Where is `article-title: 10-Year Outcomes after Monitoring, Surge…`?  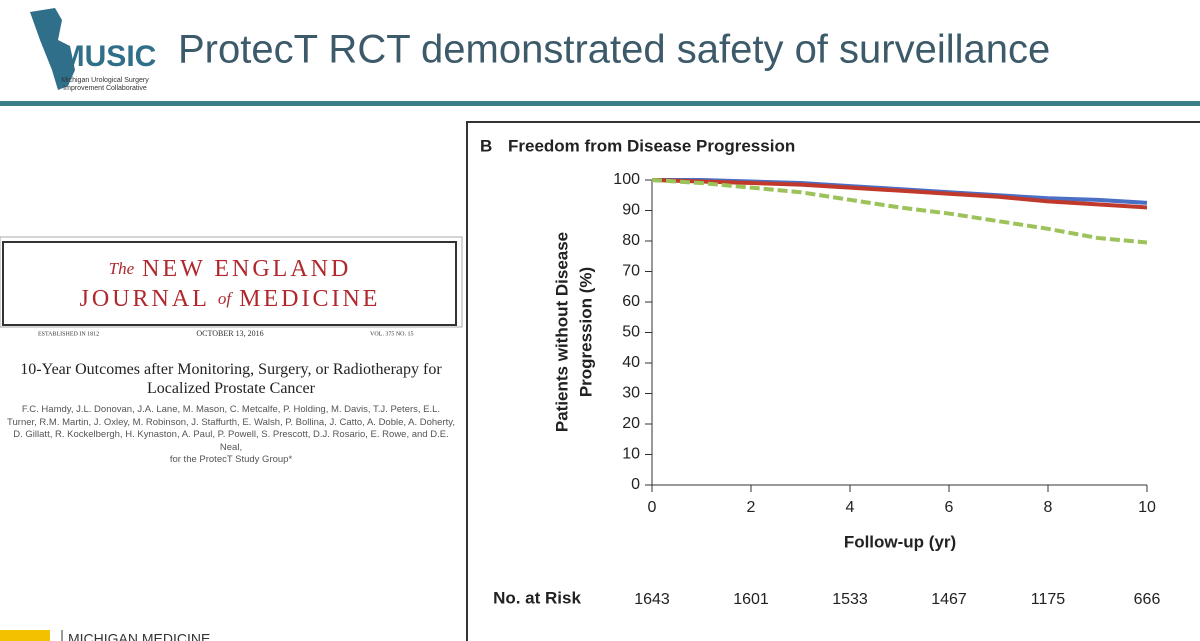 article-title: 10-Year Outcomes after Monitoring, Surge… is located at coordinates (231, 379).